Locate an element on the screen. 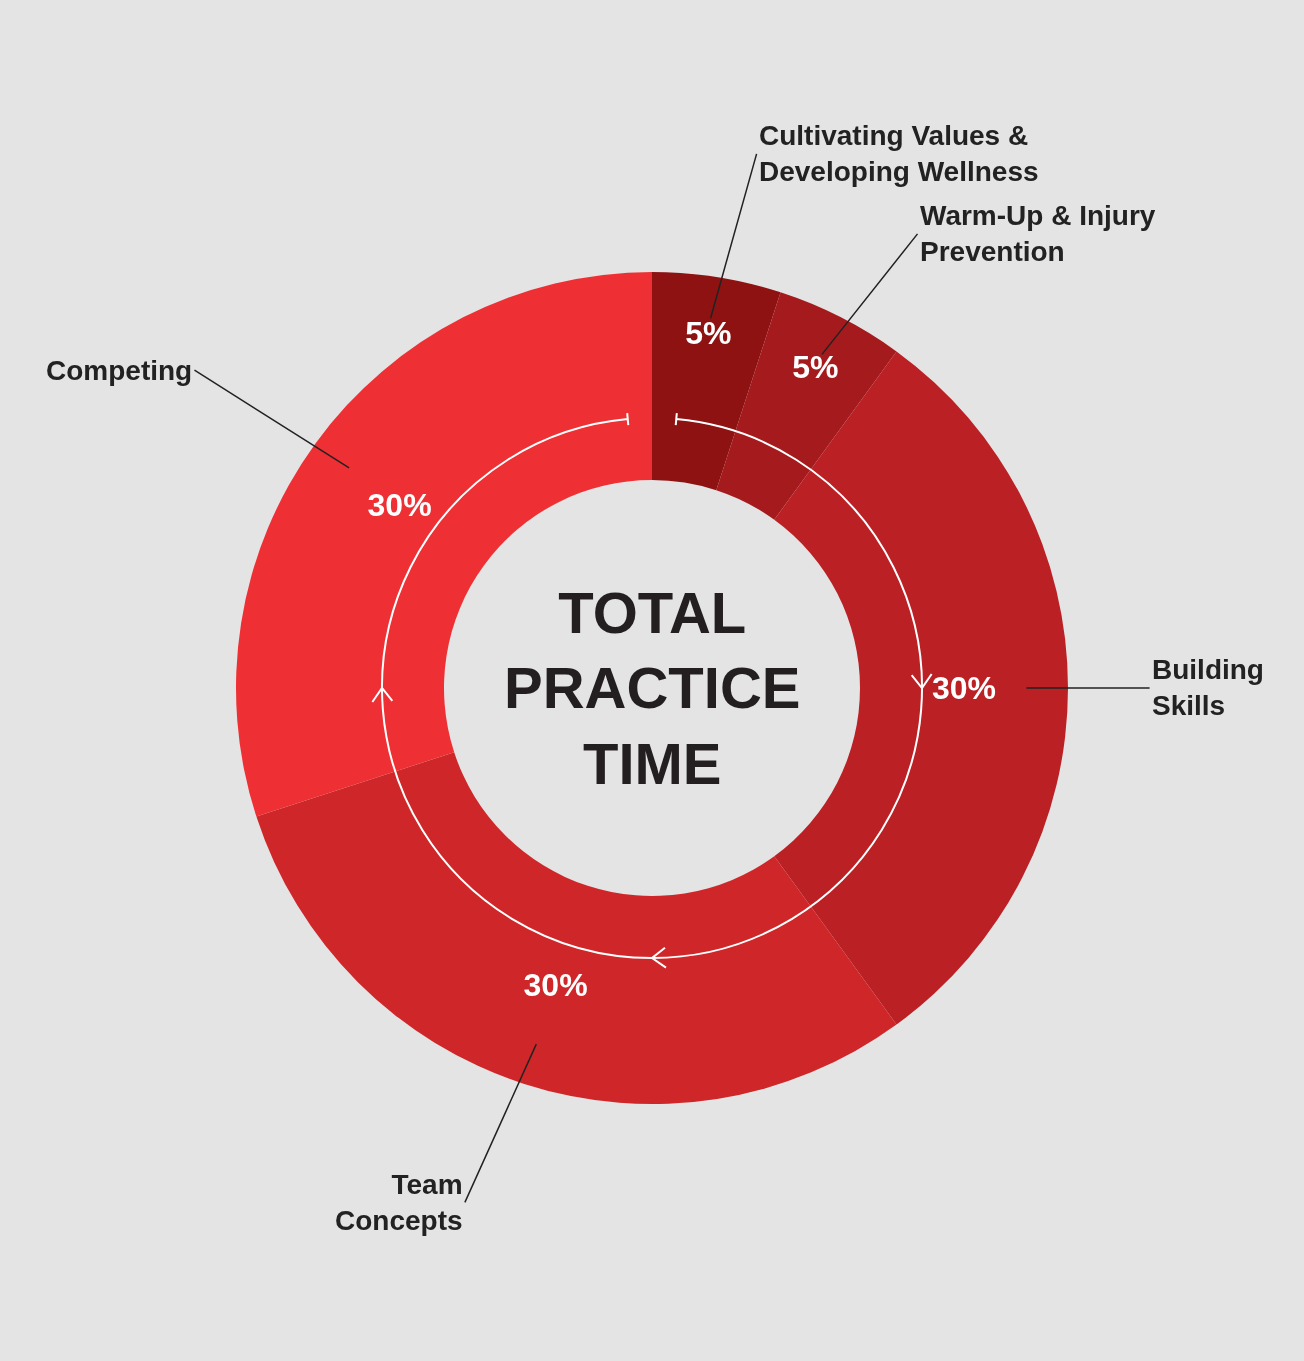 This screenshot has width=1304, height=1361. slice-label: Cultivating Values & Developing Wellness is located at coordinates (899, 154).